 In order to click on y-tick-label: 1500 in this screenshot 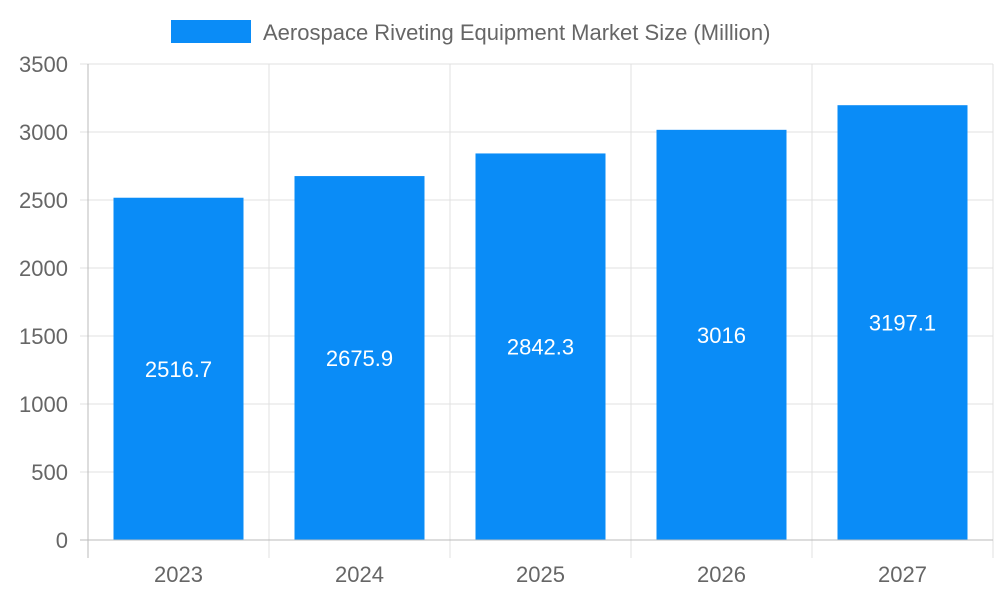, I will do `click(43, 336)`.